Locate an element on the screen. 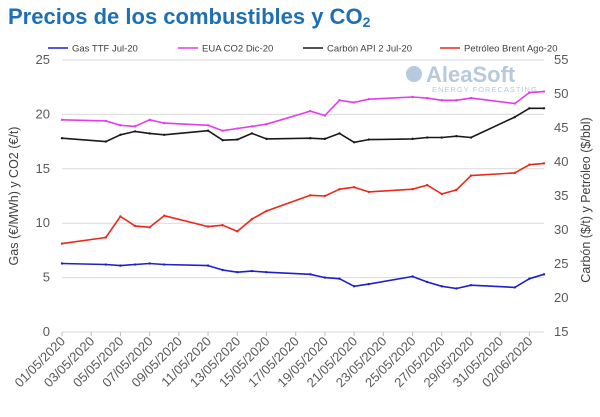  legend-entry: EUA CO2 Dic-20 is located at coordinates (237, 49).